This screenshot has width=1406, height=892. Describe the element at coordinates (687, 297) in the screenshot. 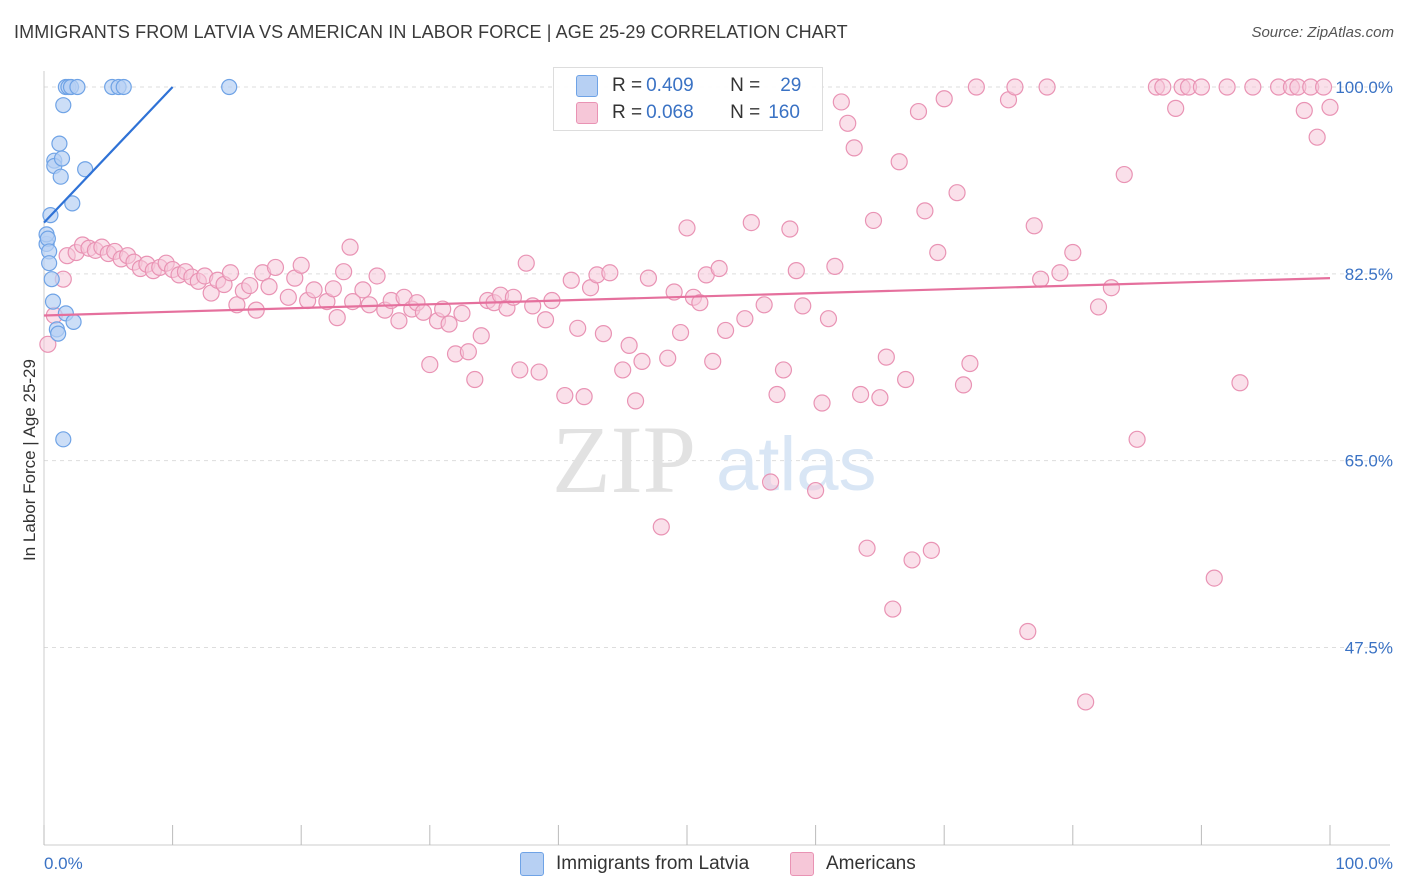

I see `trend-line-americans` at that location.